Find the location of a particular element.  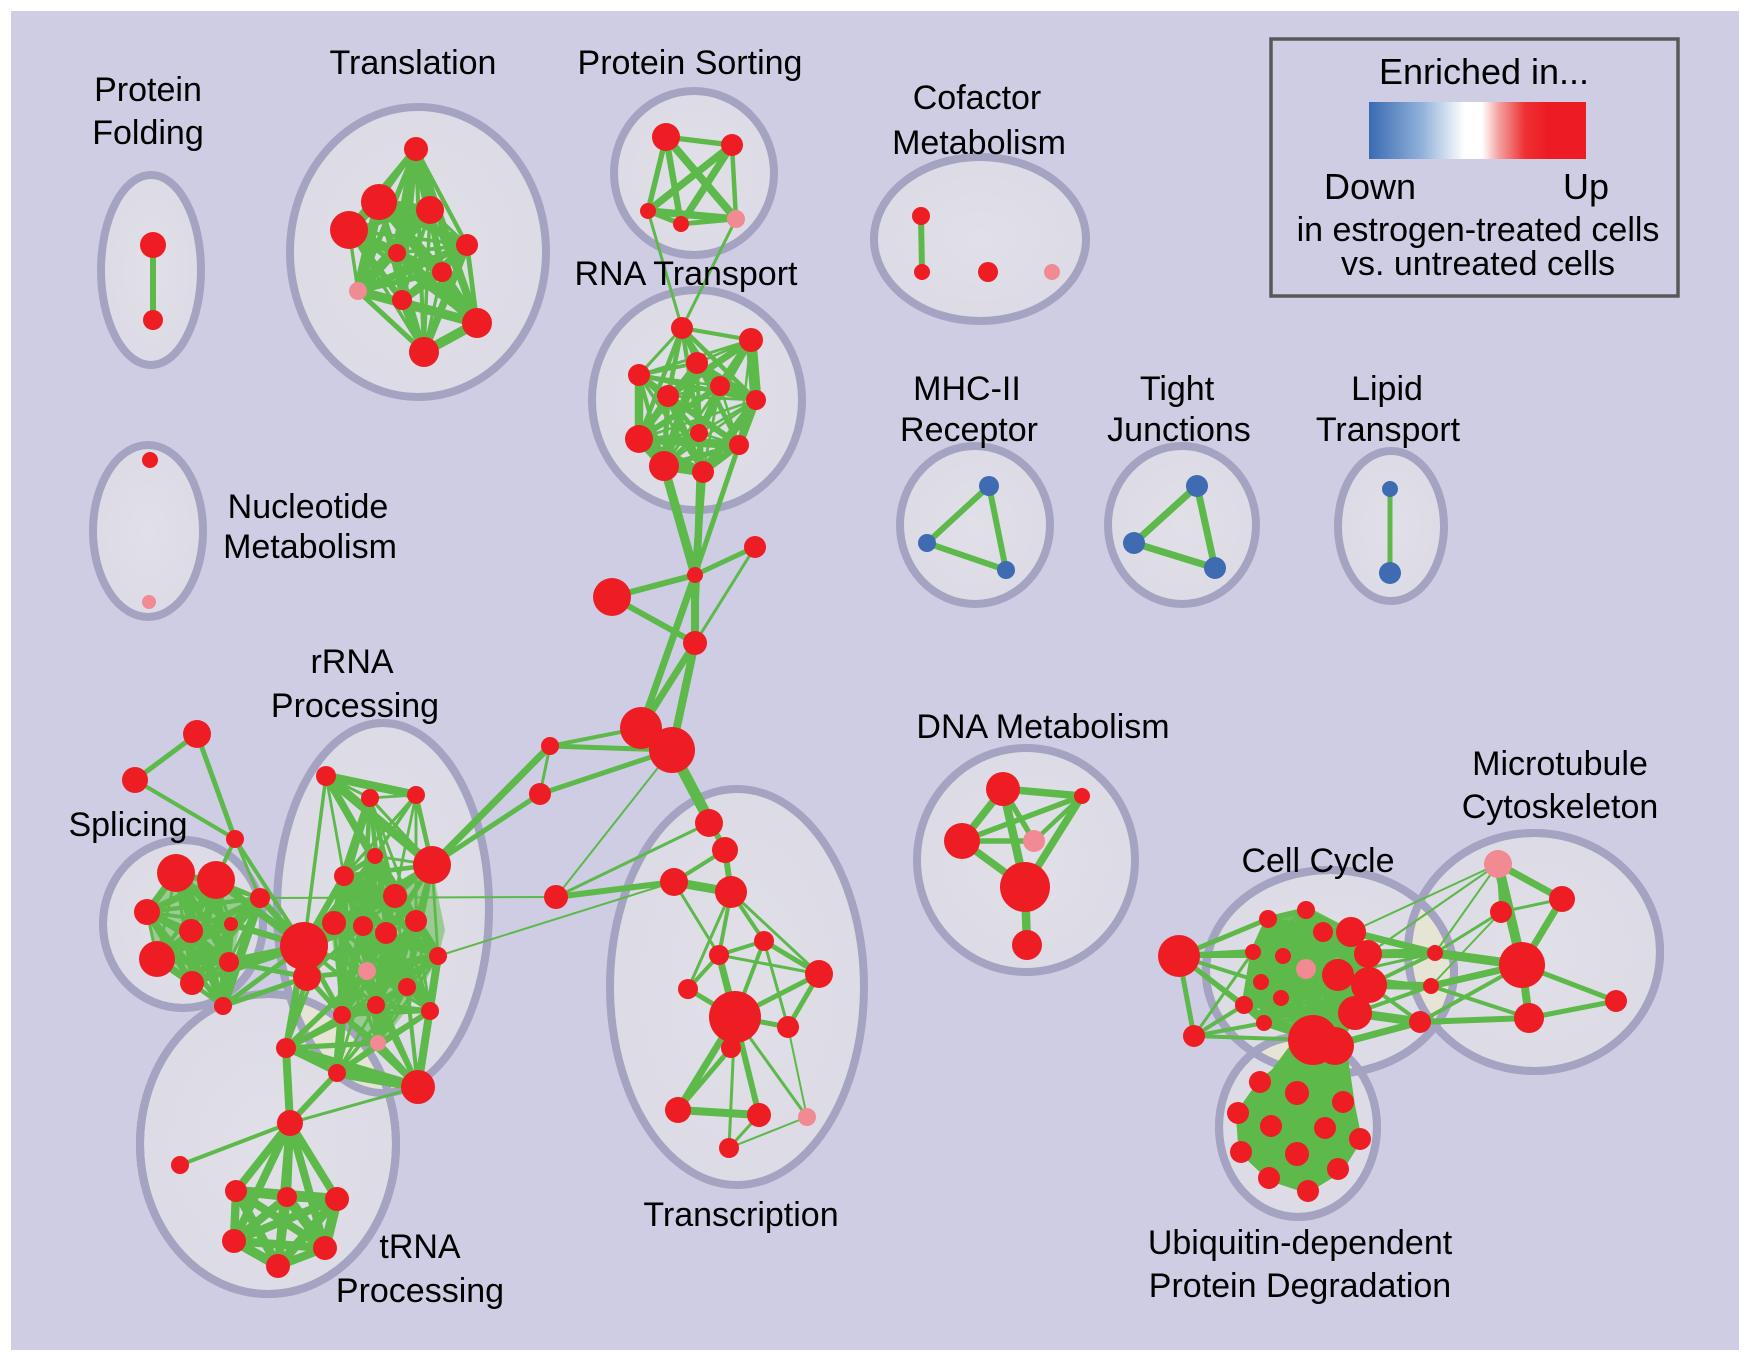

svg-text: Protein is located at coordinates (148, 90).